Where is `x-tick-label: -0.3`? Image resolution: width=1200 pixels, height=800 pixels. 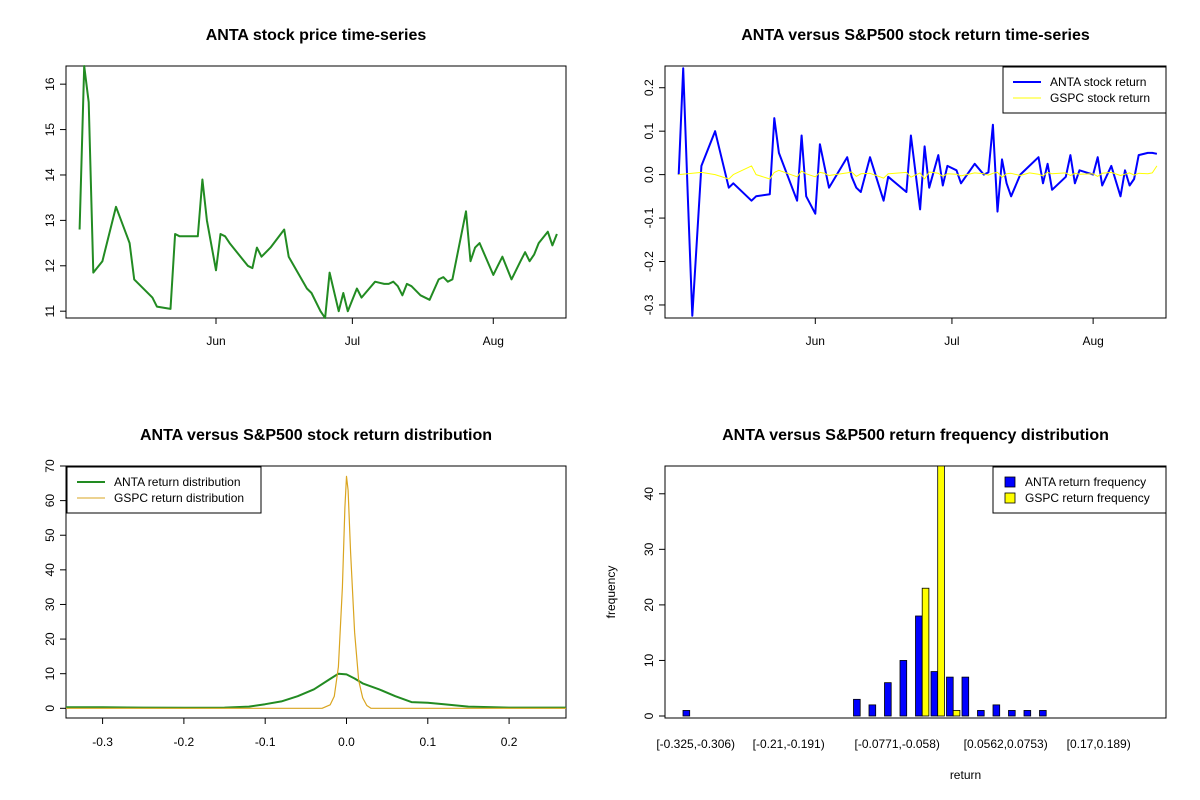
x-tick-label: -0.3 is located at coordinates (102, 742).